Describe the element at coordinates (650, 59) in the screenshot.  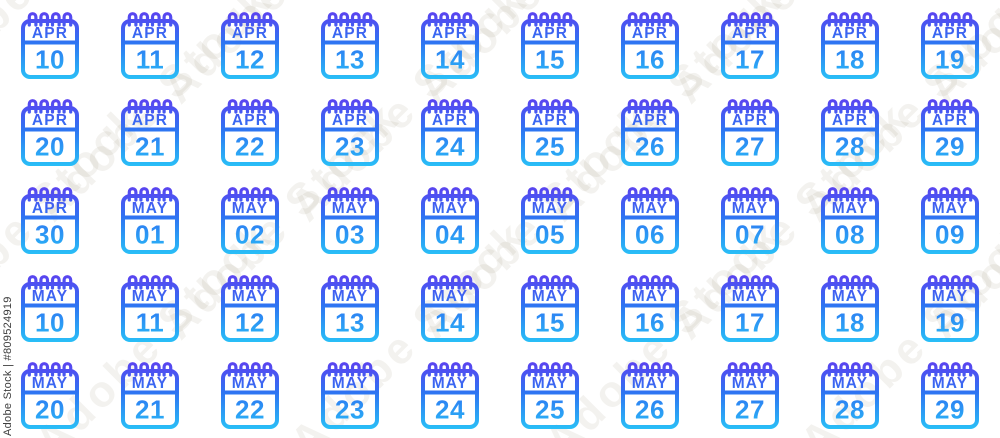
I see `calendar-day-label: 16` at that location.